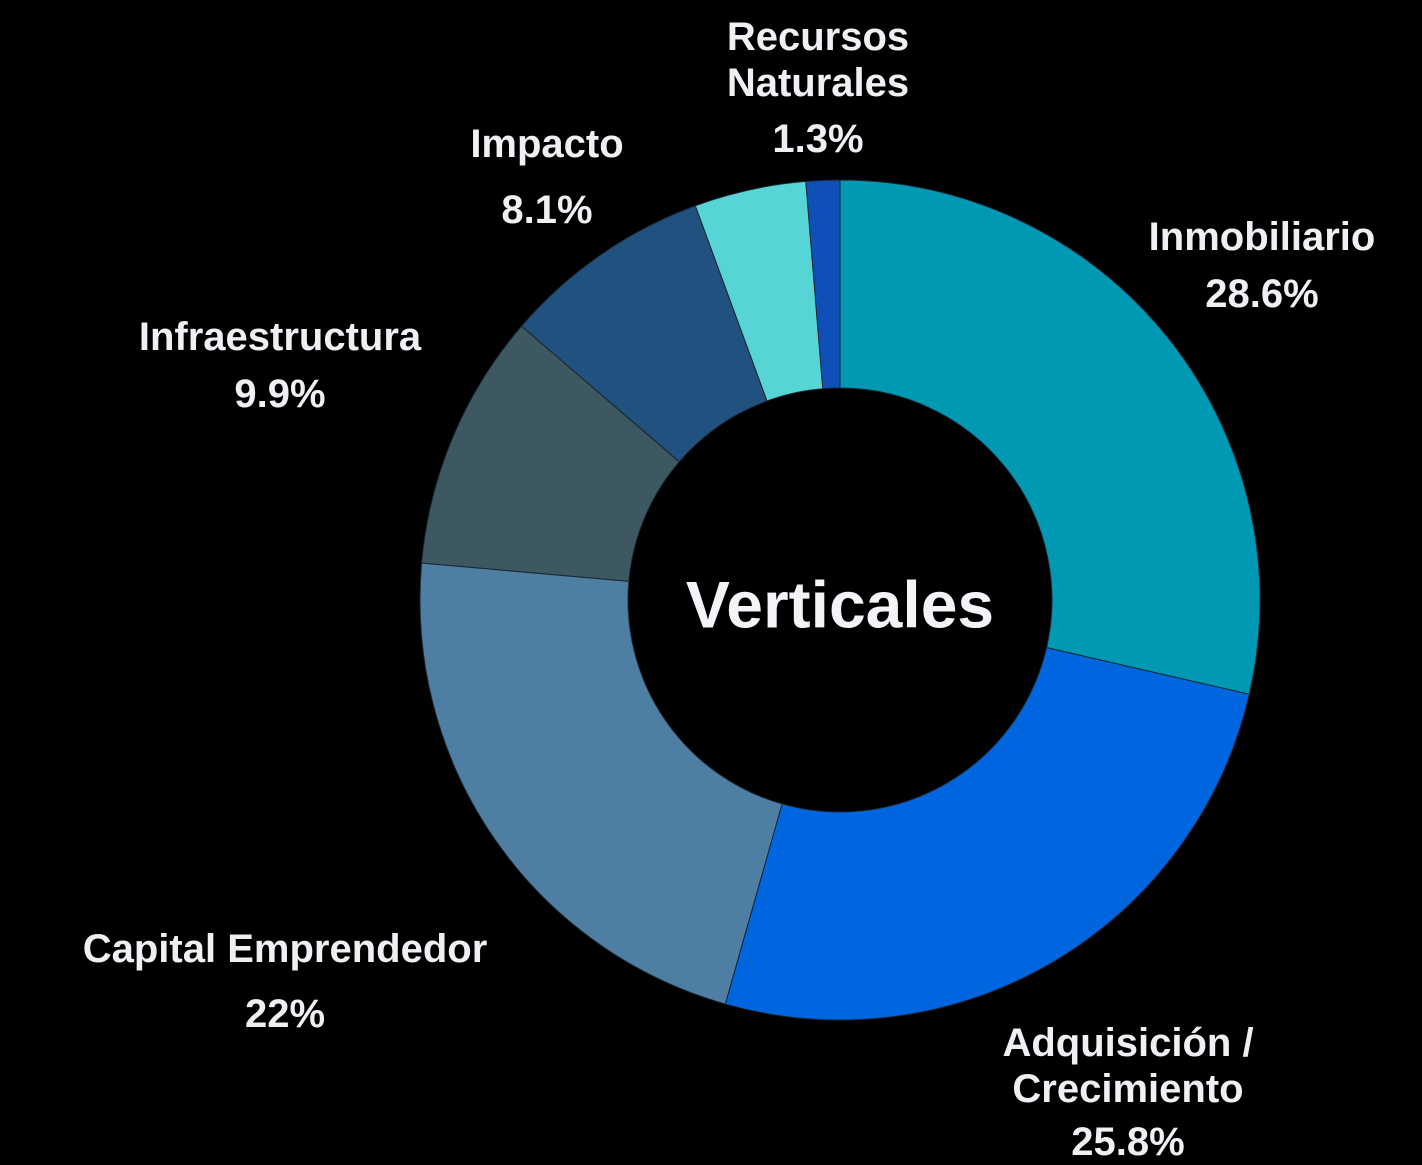  I want to click on slice-value-label: 8.1%, so click(547, 210).